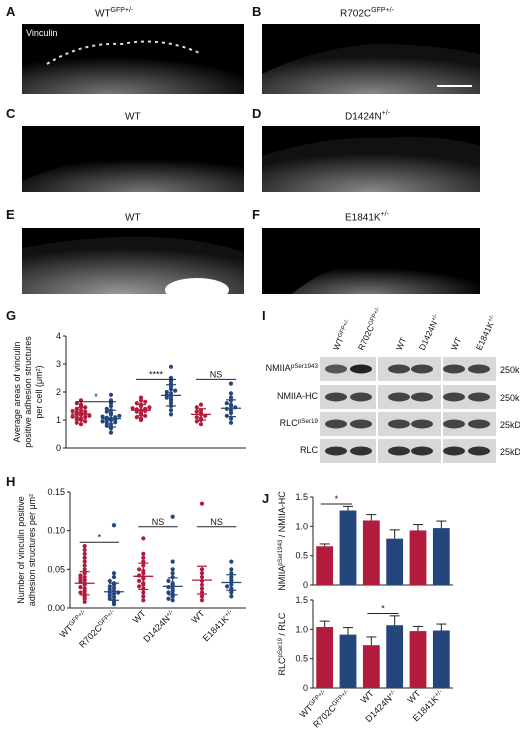 Image resolution: width=520 pixels, height=741 pixels. What do you see at coordinates (159, 626) in the screenshot?
I see `x-tick-label: D1424N+/-` at bounding box center [159, 626].